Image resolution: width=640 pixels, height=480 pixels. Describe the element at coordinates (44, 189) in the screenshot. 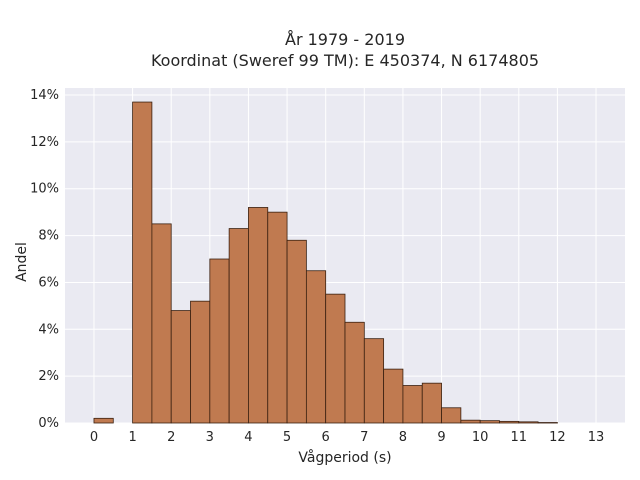

I see `y-tick-label: 10%` at that location.